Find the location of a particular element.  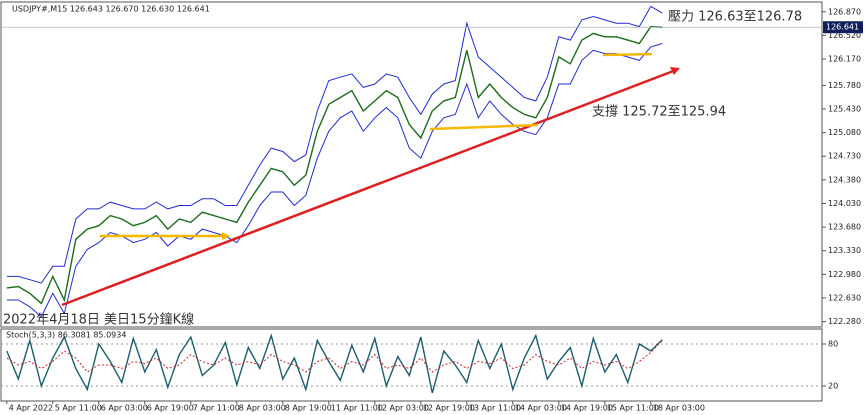

x-tick-label: 11 Apr 11:00 is located at coordinates (357, 408).